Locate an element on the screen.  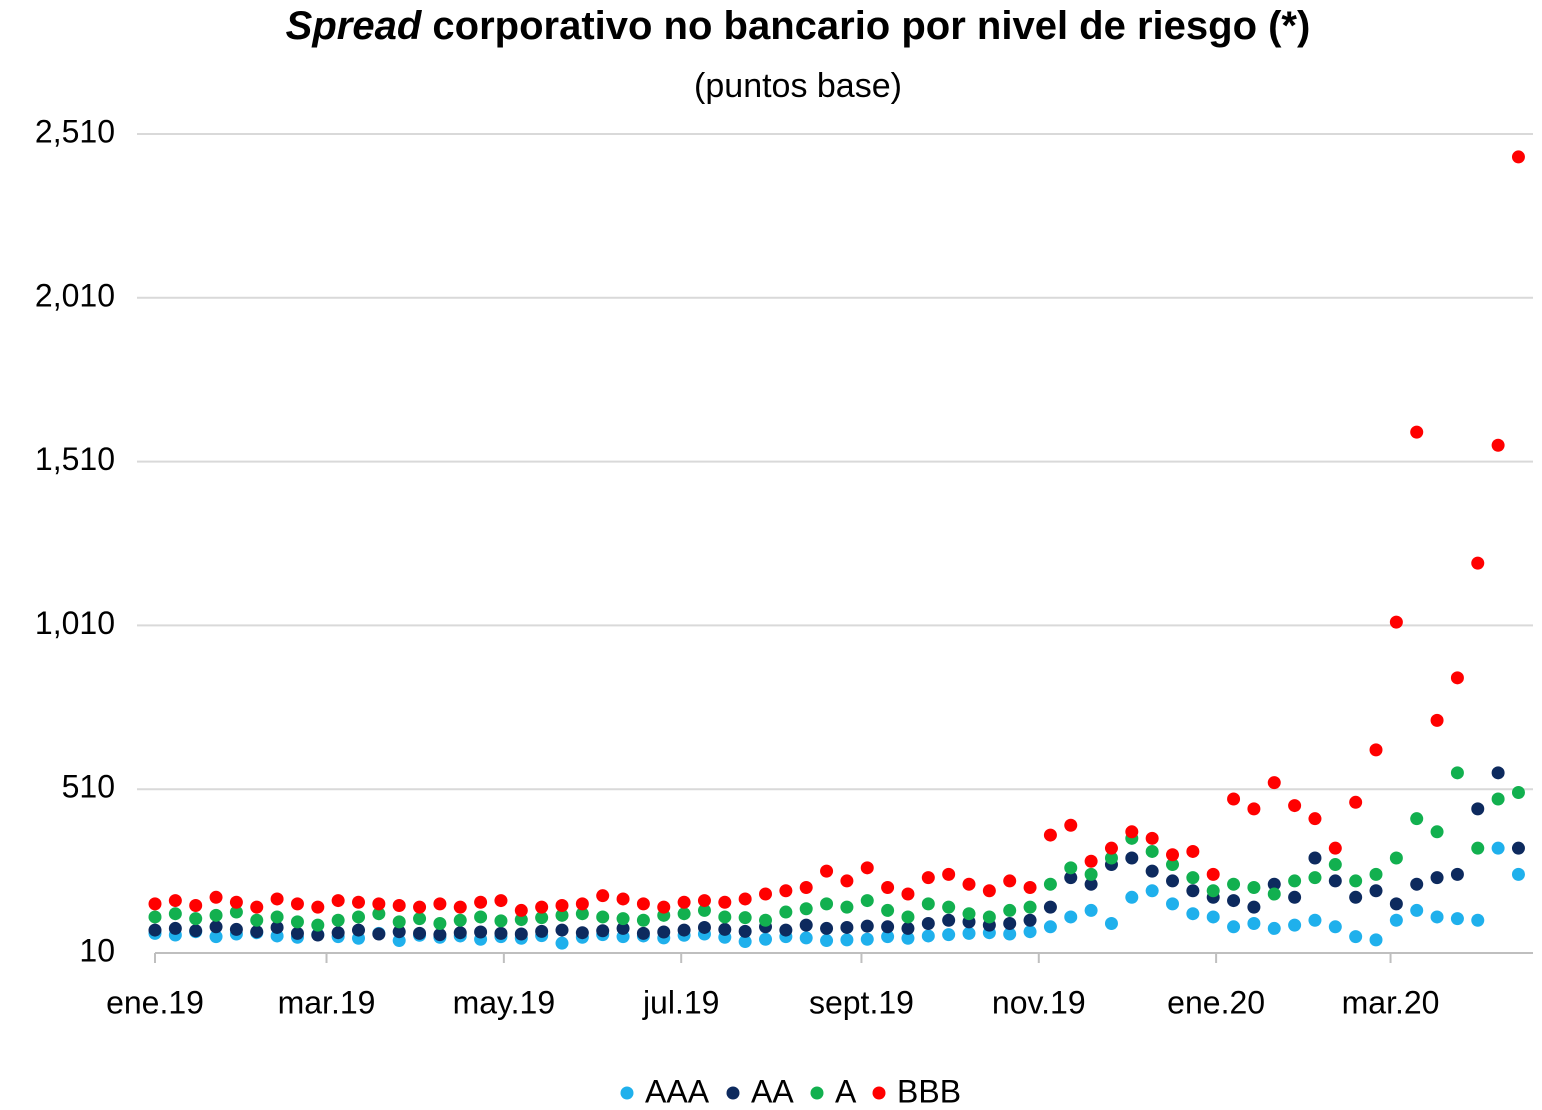
legend-label: AAA is located at coordinates (677, 1091).